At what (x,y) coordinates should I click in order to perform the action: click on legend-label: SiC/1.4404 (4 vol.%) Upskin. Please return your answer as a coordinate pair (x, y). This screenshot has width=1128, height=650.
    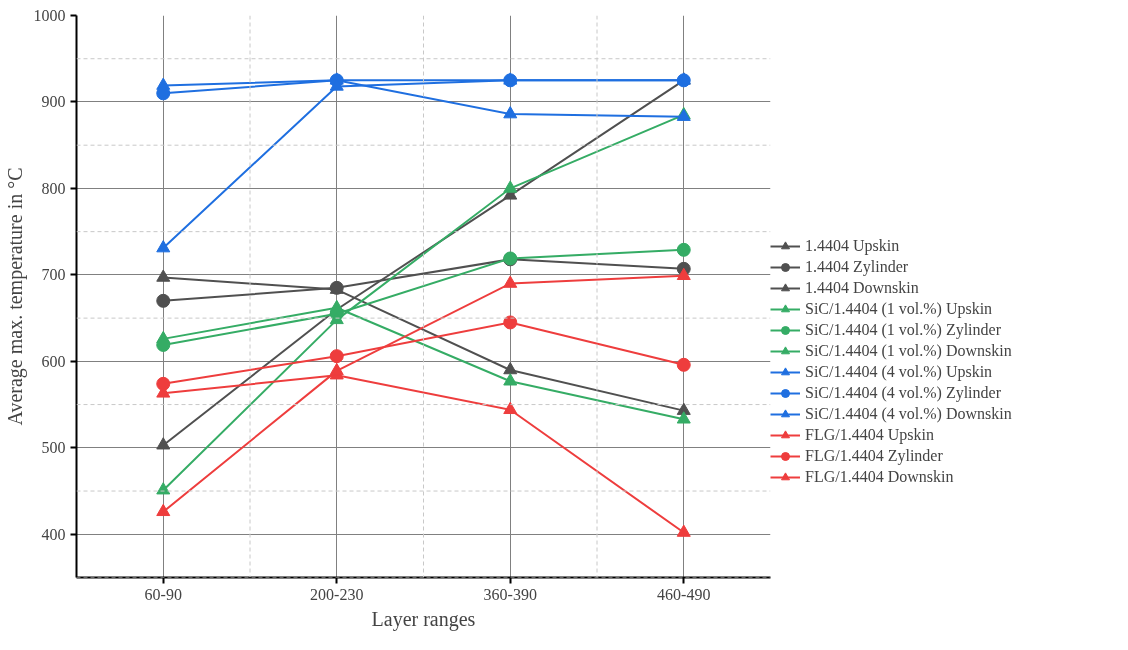
    Looking at the image, I should click on (899, 372).